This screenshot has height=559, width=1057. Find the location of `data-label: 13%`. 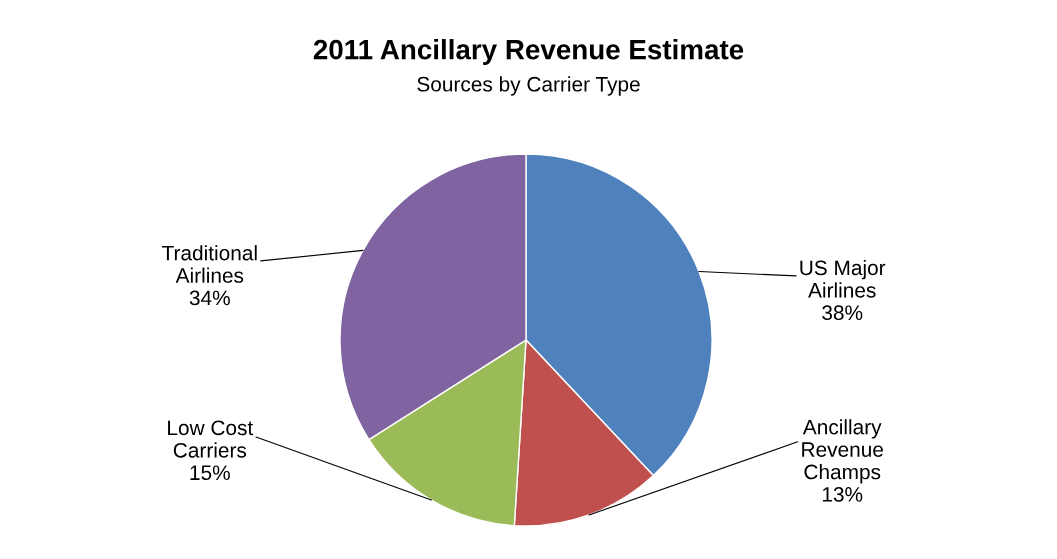

data-label: 13% is located at coordinates (842, 494).